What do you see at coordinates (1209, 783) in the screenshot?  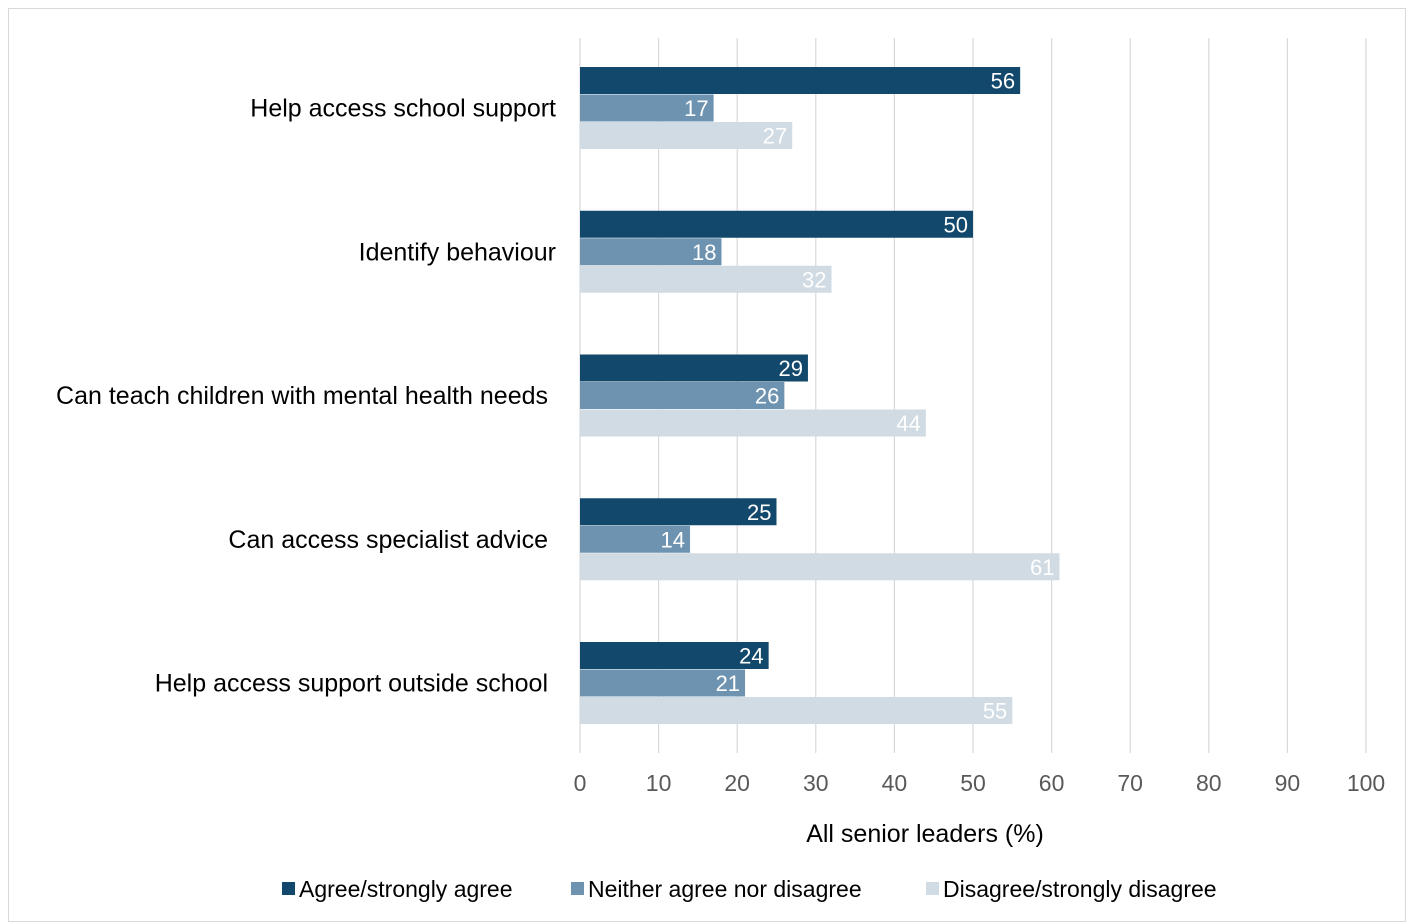 I see `x-tick-label: 80` at bounding box center [1209, 783].